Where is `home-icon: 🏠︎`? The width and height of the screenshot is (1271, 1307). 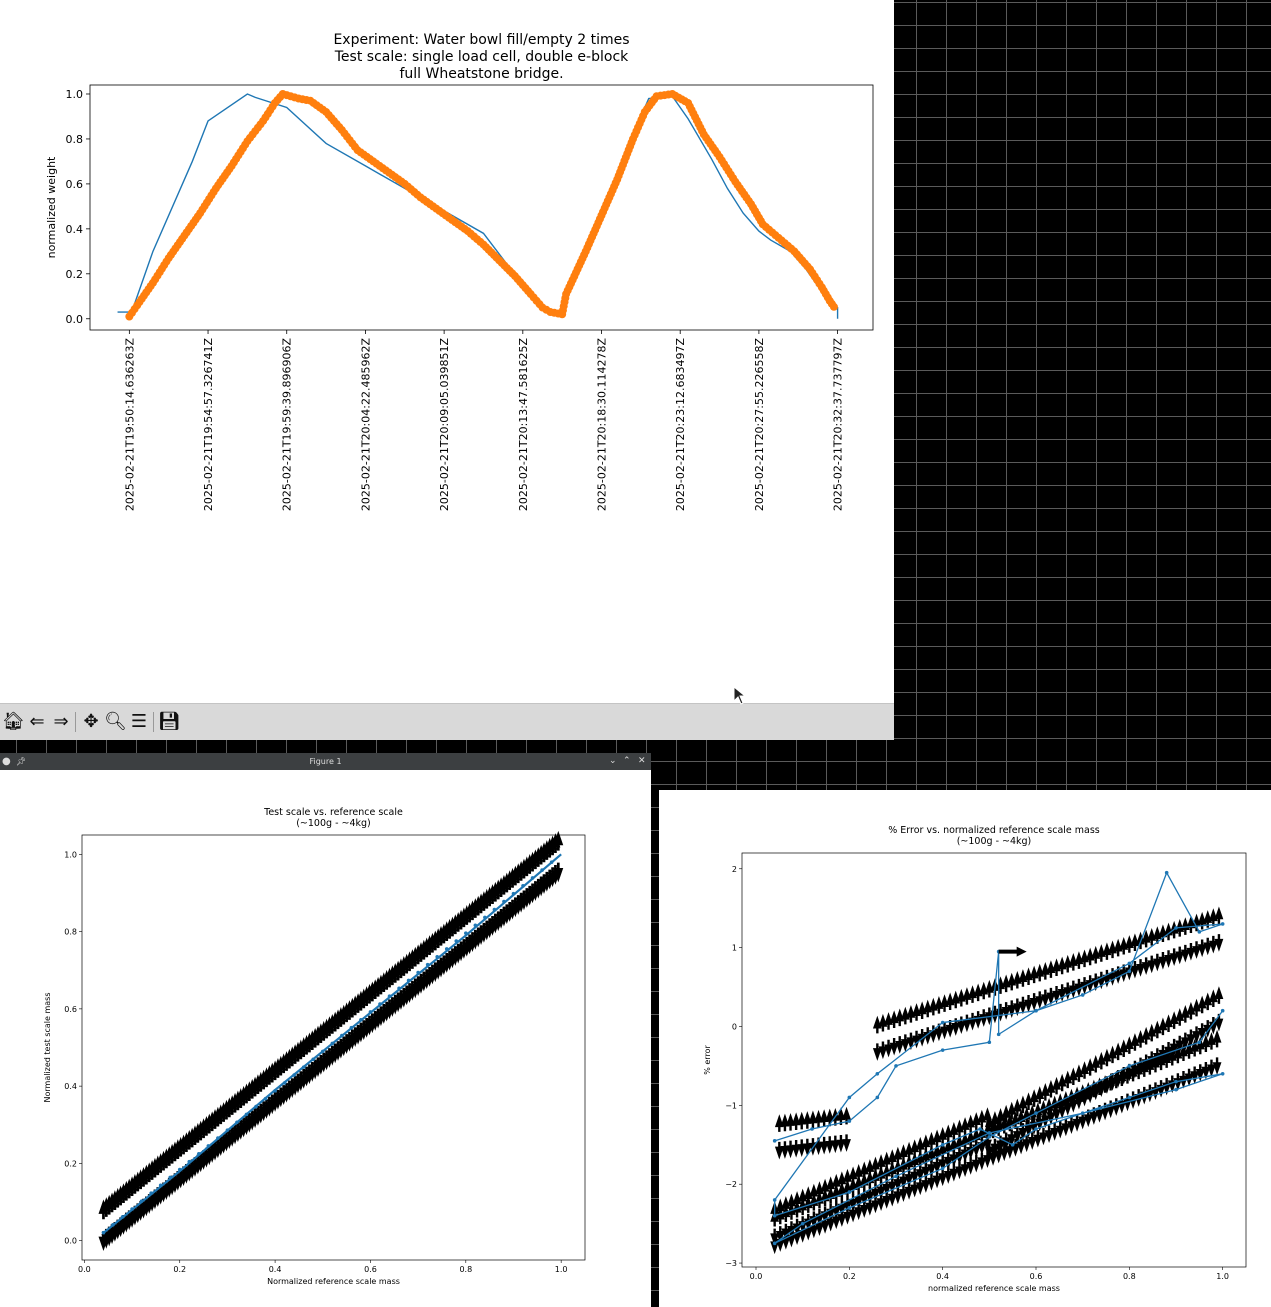 home-icon: 🏠︎ is located at coordinates (13, 721).